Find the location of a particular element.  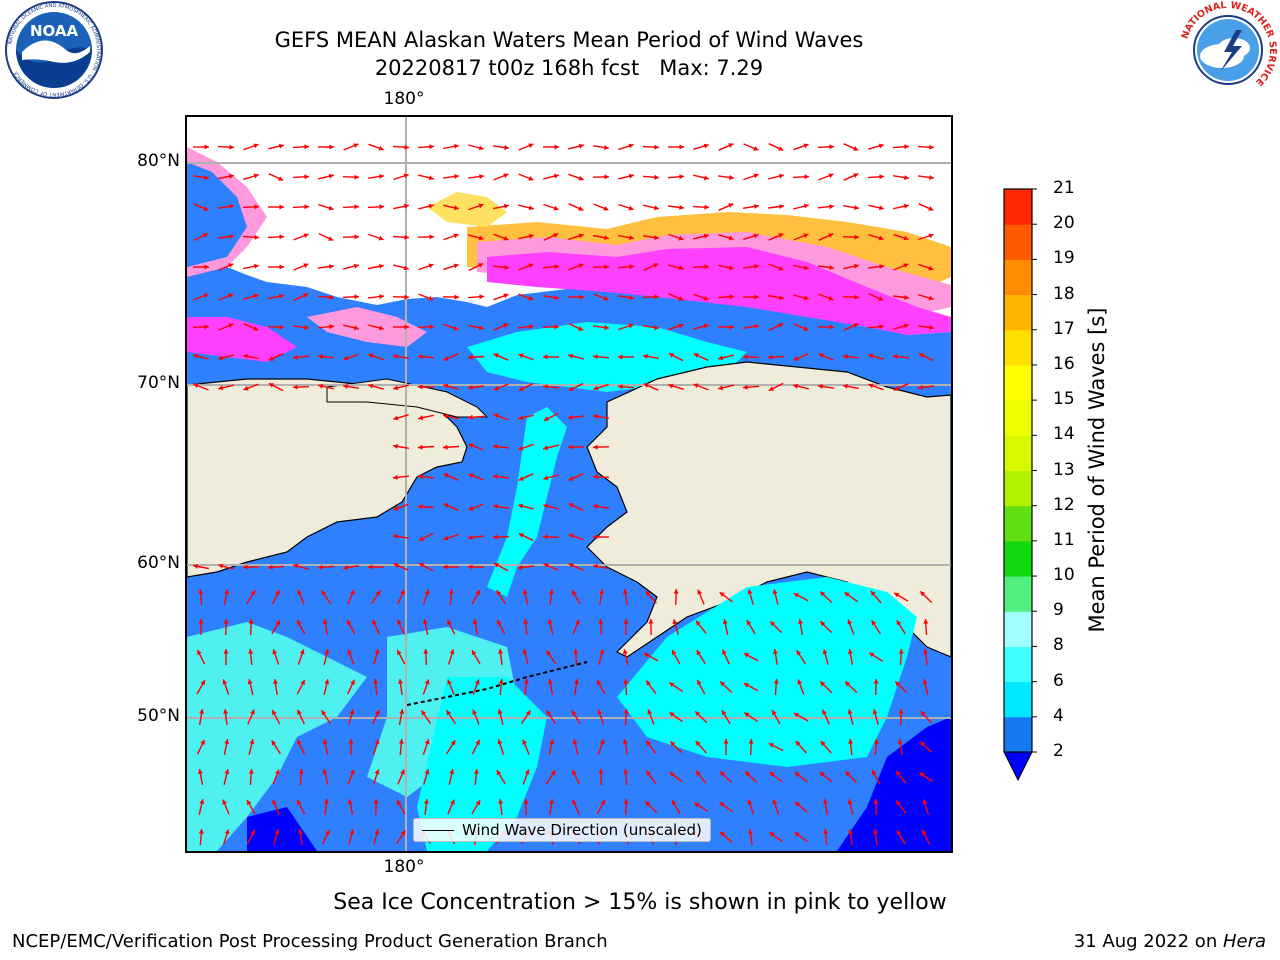

legend-line-sample is located at coordinates (438, 830).